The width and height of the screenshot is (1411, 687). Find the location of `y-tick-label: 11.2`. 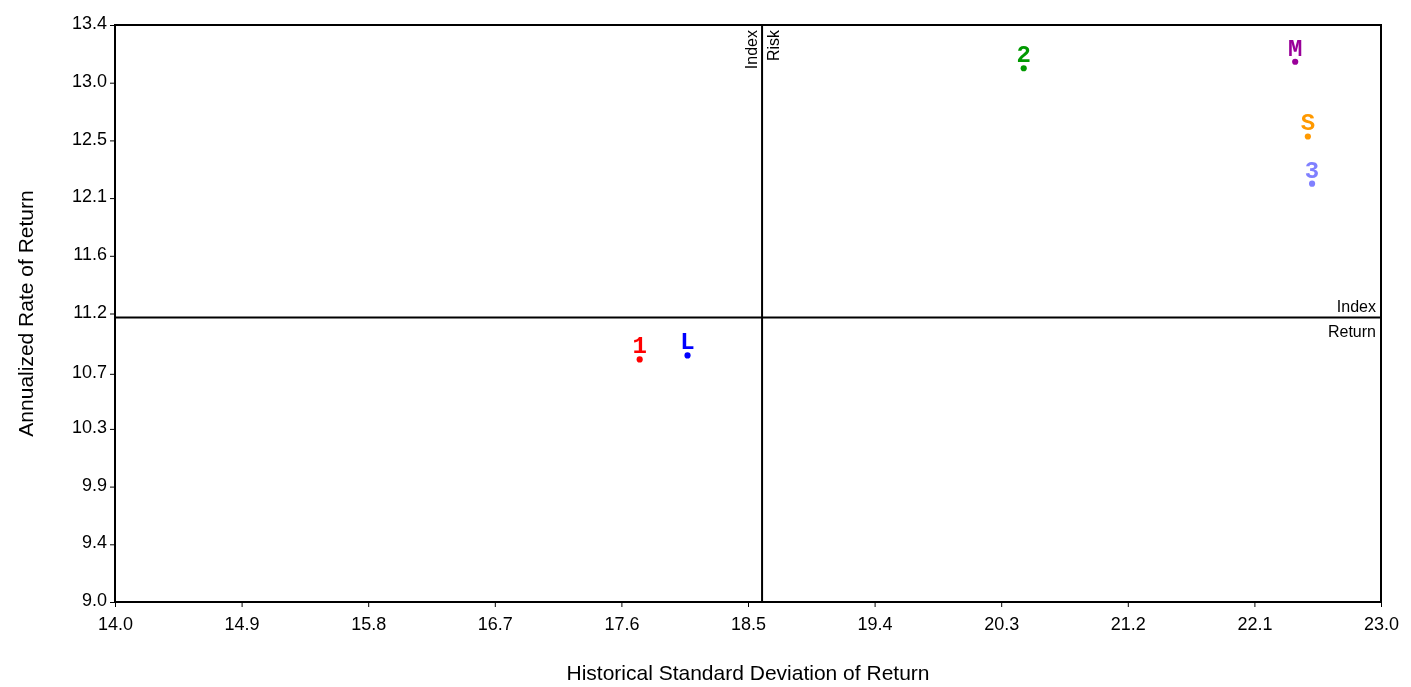

y-tick-label: 11.2 is located at coordinates (90, 311).